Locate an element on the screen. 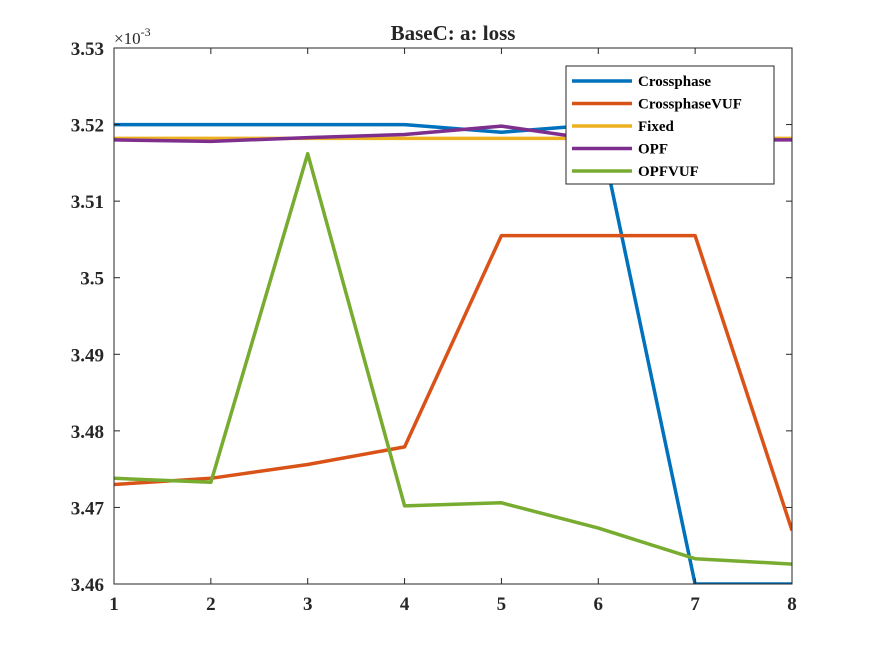  legend-label-opfvuf: OPFVUF is located at coordinates (668, 172).